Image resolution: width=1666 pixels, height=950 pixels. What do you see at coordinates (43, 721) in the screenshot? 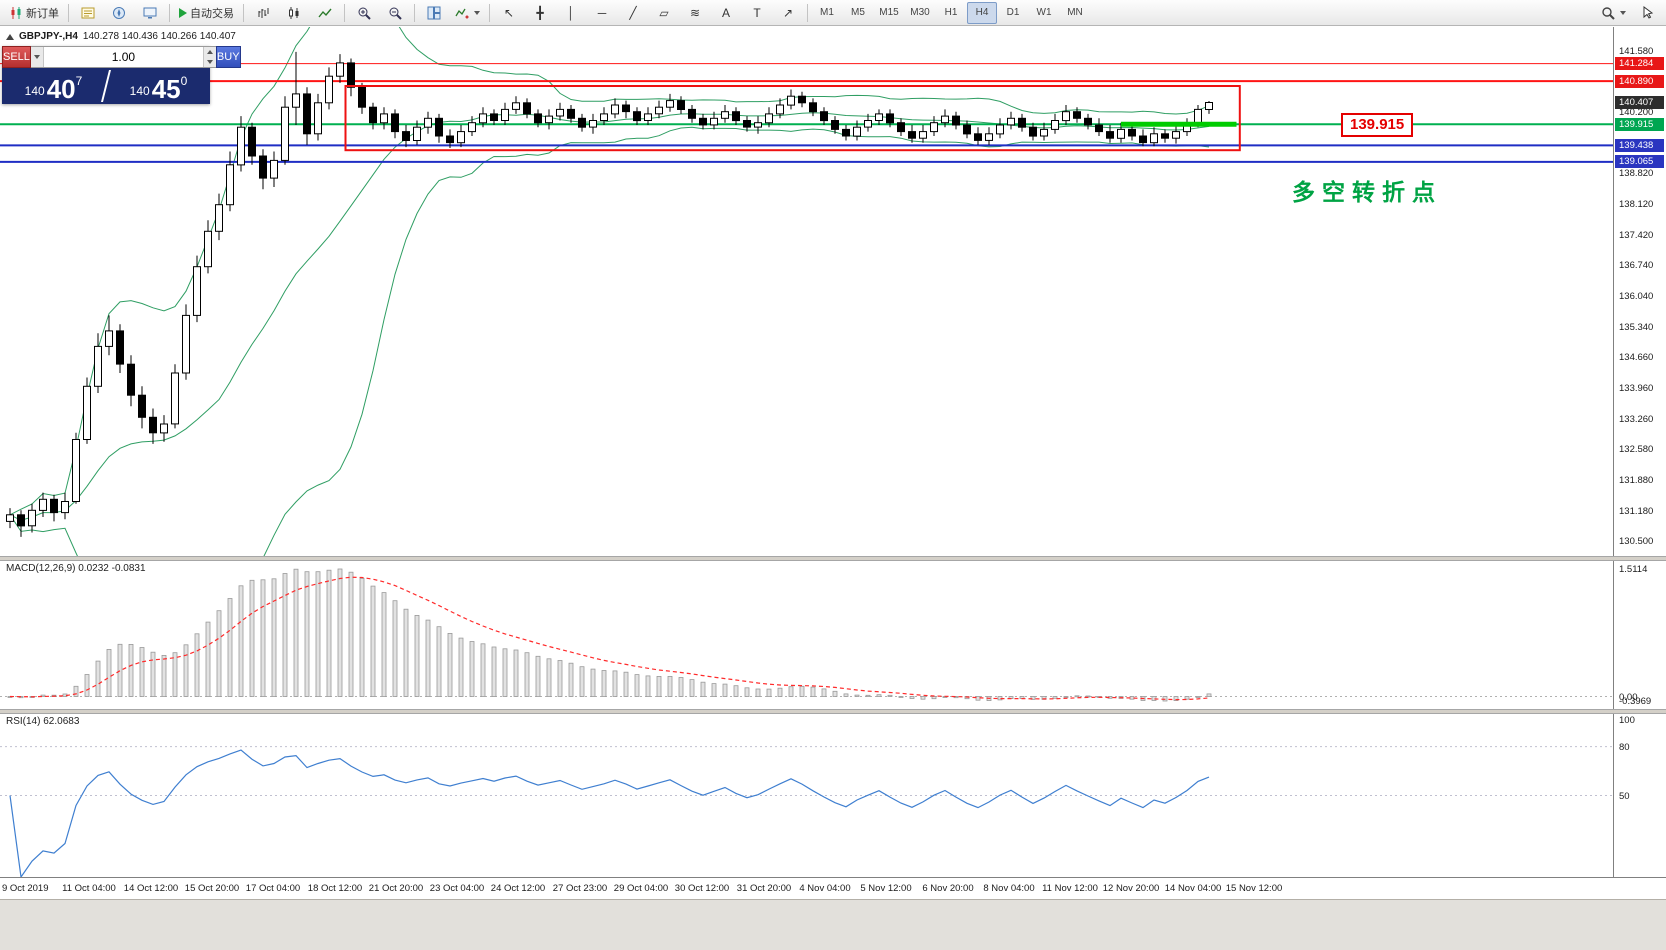
I see `rsi-label: RSI(14) 62.0683` at bounding box center [43, 721].